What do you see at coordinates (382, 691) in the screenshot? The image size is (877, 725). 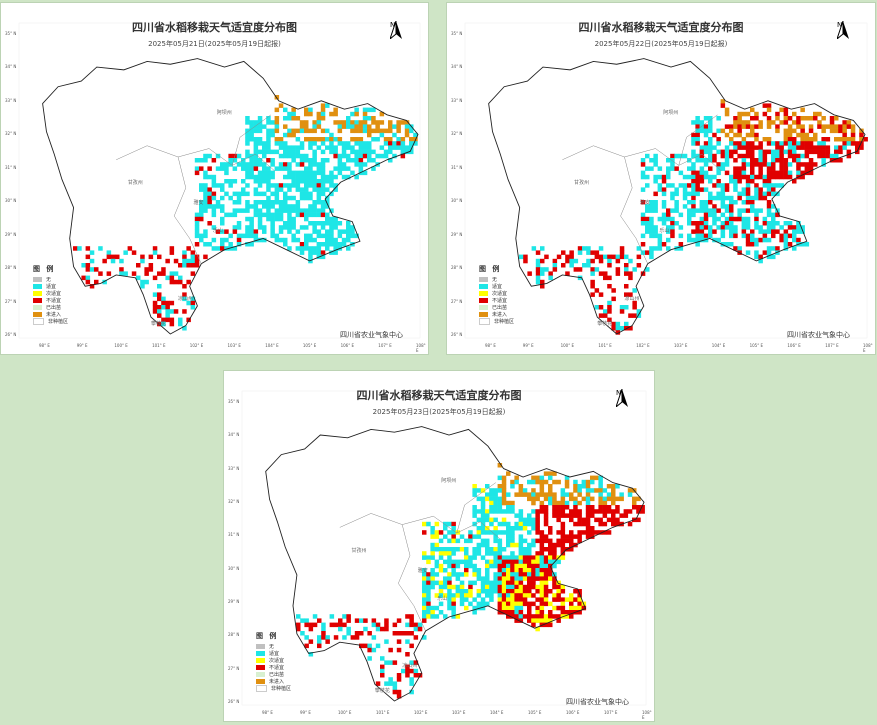 I see `region-label-panzhihua: 攀枝花` at bounding box center [382, 691].